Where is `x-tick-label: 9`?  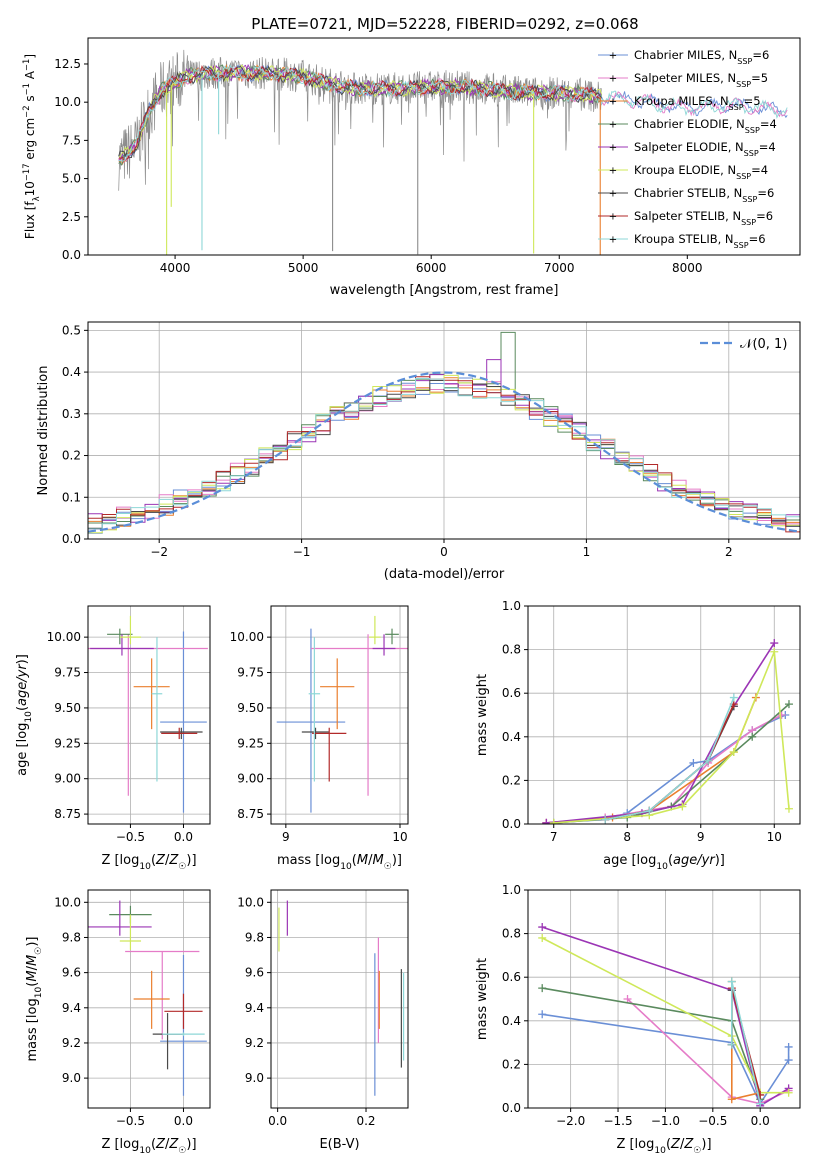
x-tick-label: 9 is located at coordinates (286, 837).